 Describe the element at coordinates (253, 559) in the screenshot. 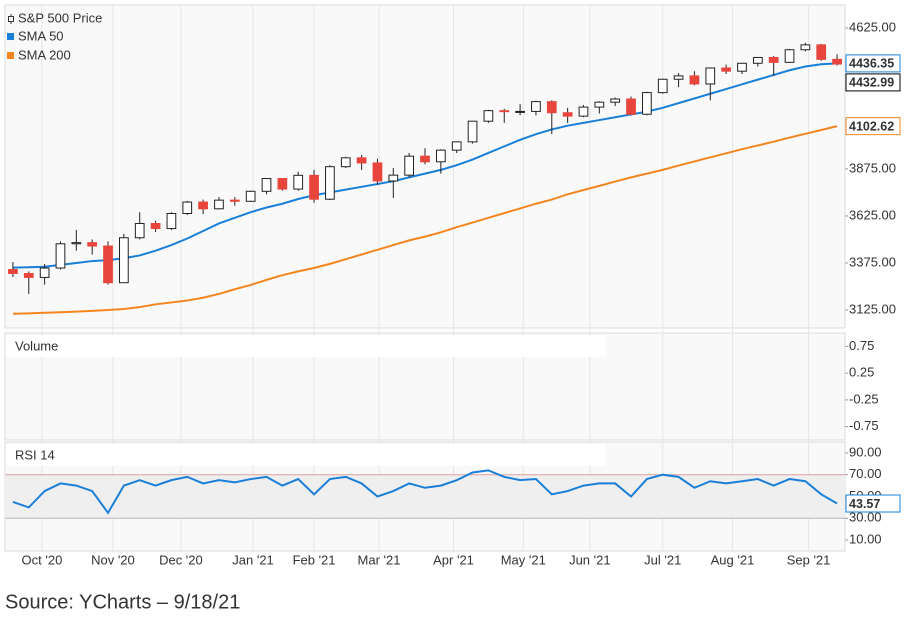

I see `x-tick-label: Jan '21` at that location.